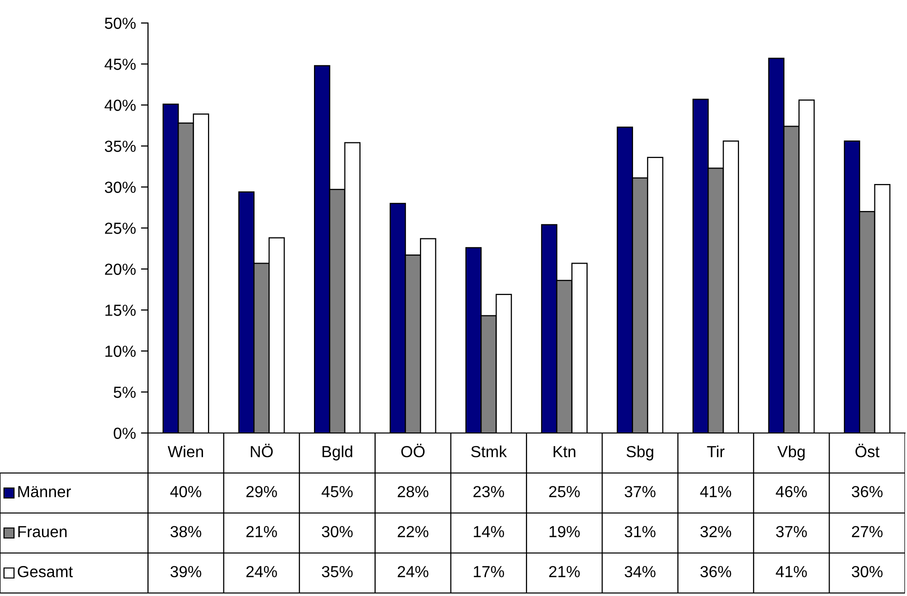  Describe the element at coordinates (488, 492) in the screenshot. I see `data-label: 23%` at that location.